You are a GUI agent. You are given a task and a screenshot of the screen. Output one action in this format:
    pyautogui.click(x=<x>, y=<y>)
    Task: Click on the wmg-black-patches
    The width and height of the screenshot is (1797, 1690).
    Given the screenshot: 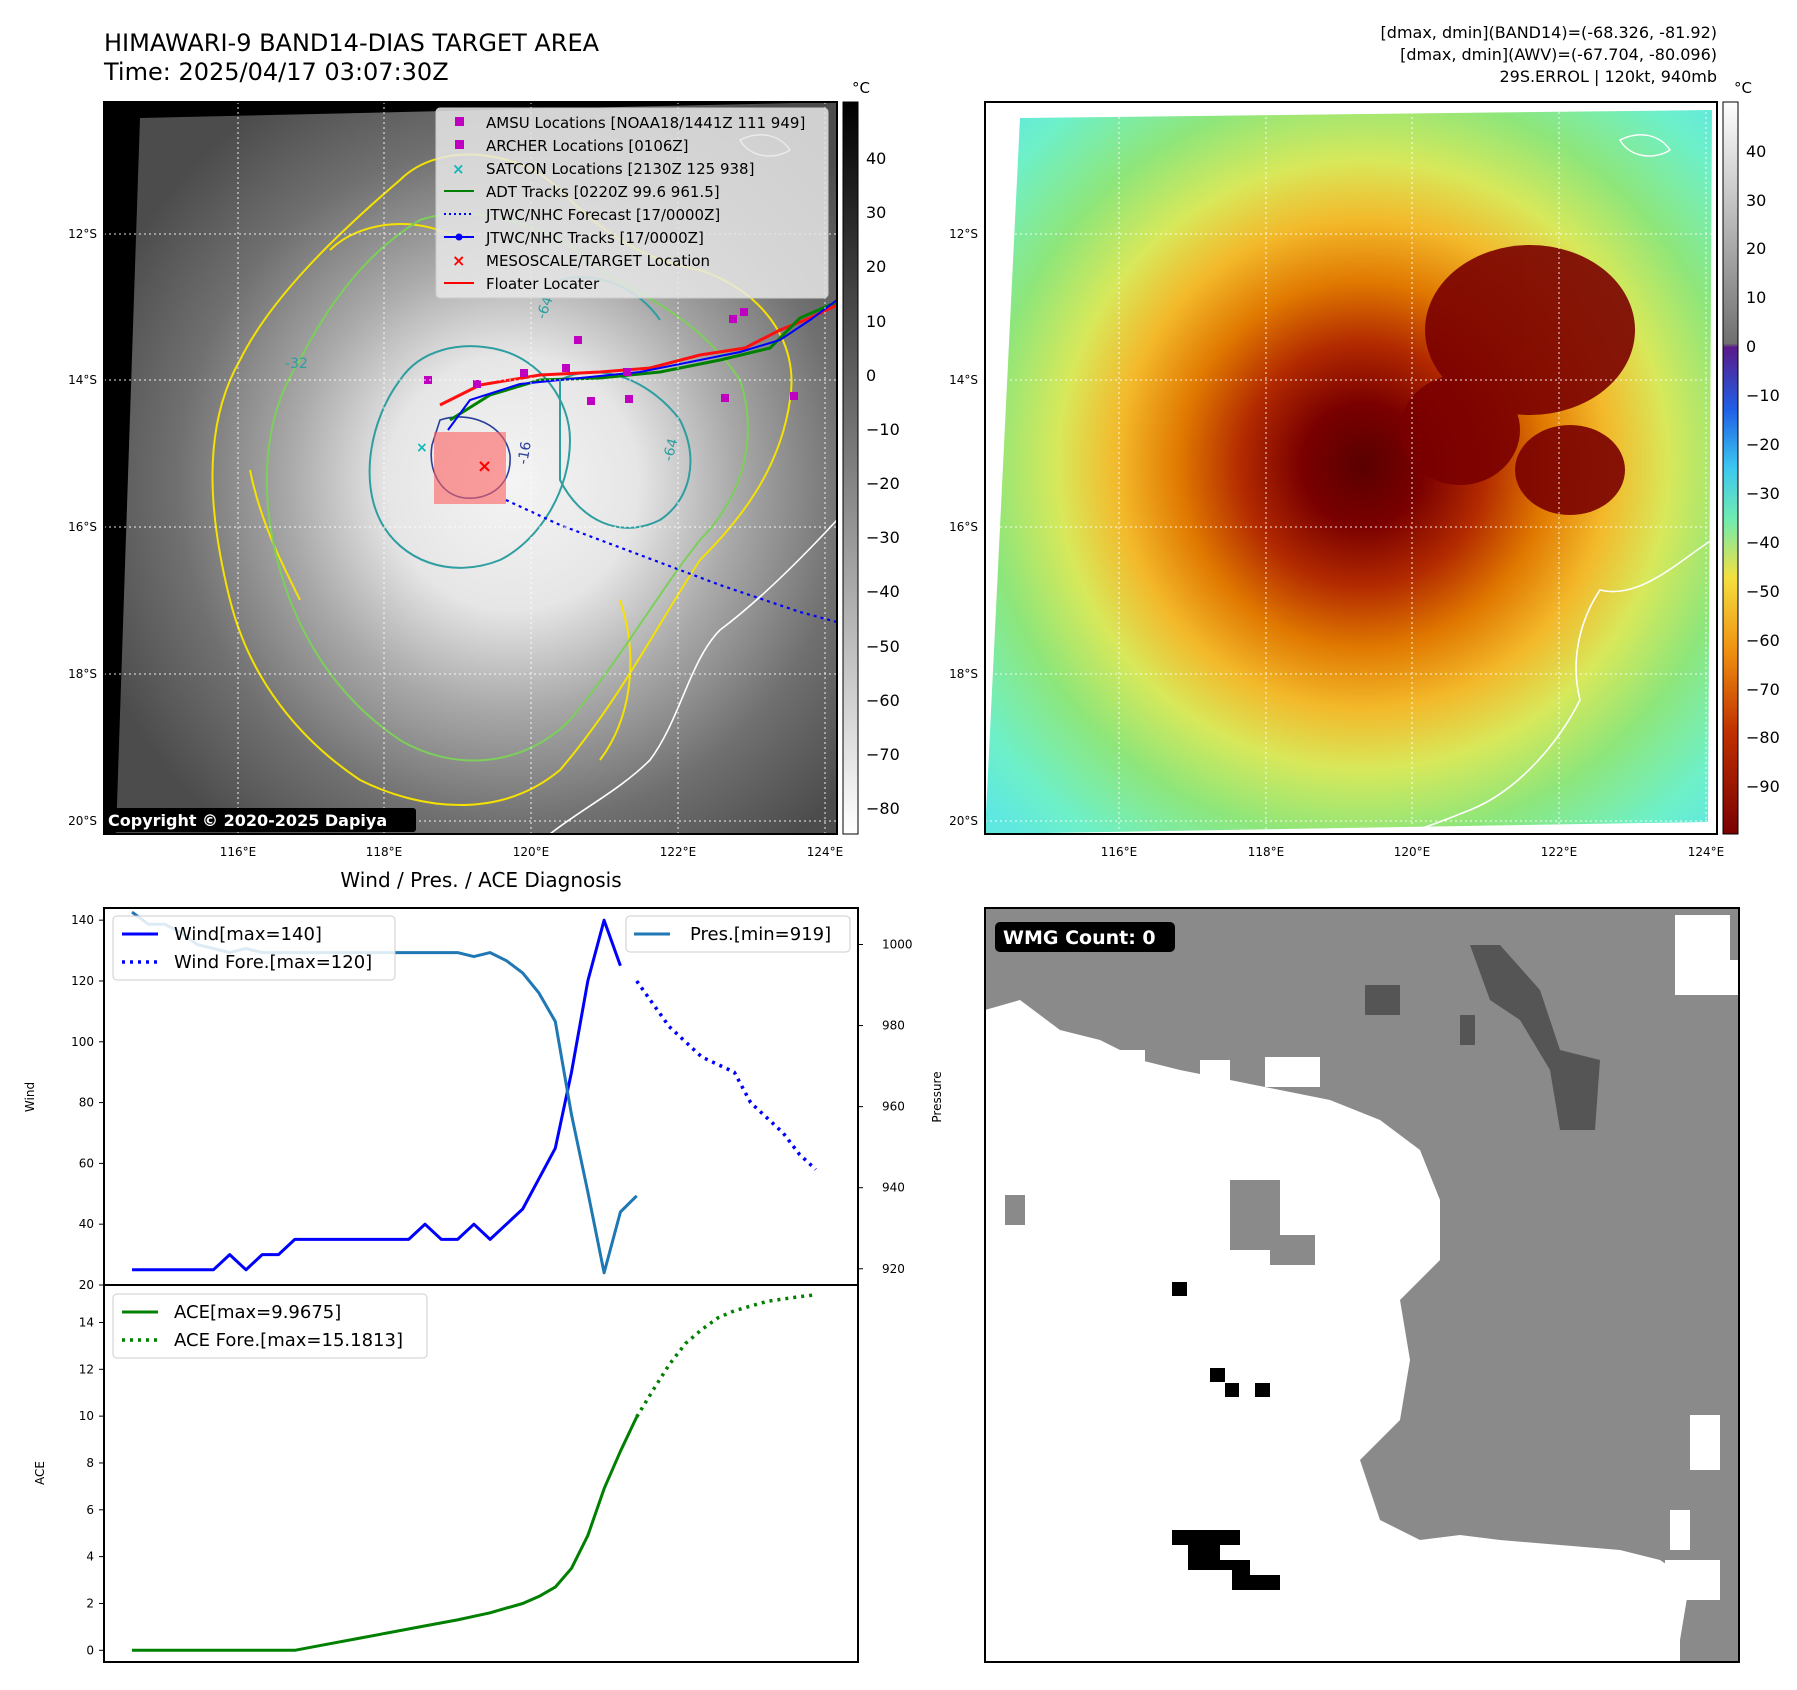 What is the action you would take?
    pyautogui.click(x=1226, y=1436)
    